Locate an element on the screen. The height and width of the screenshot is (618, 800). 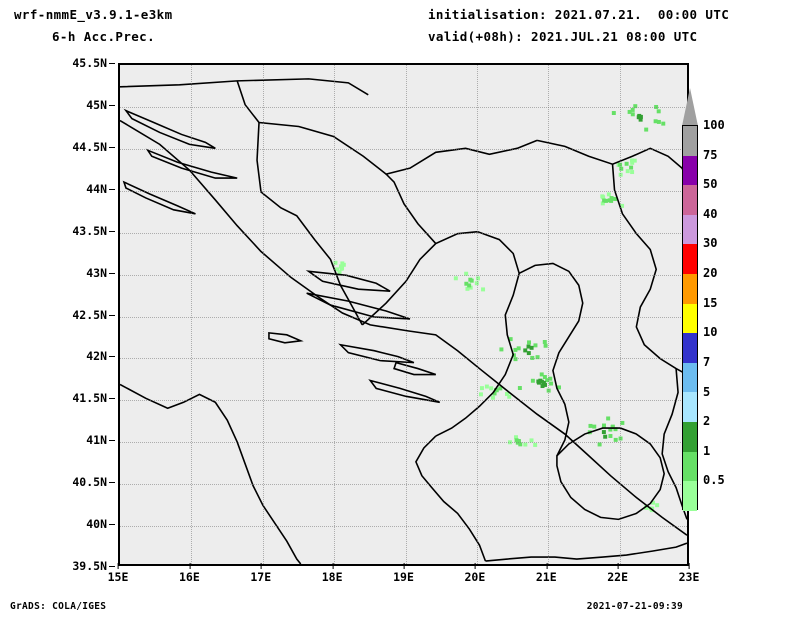
grads-credit: GrADS: COLA/IGES is located at coordinates (58, 606).